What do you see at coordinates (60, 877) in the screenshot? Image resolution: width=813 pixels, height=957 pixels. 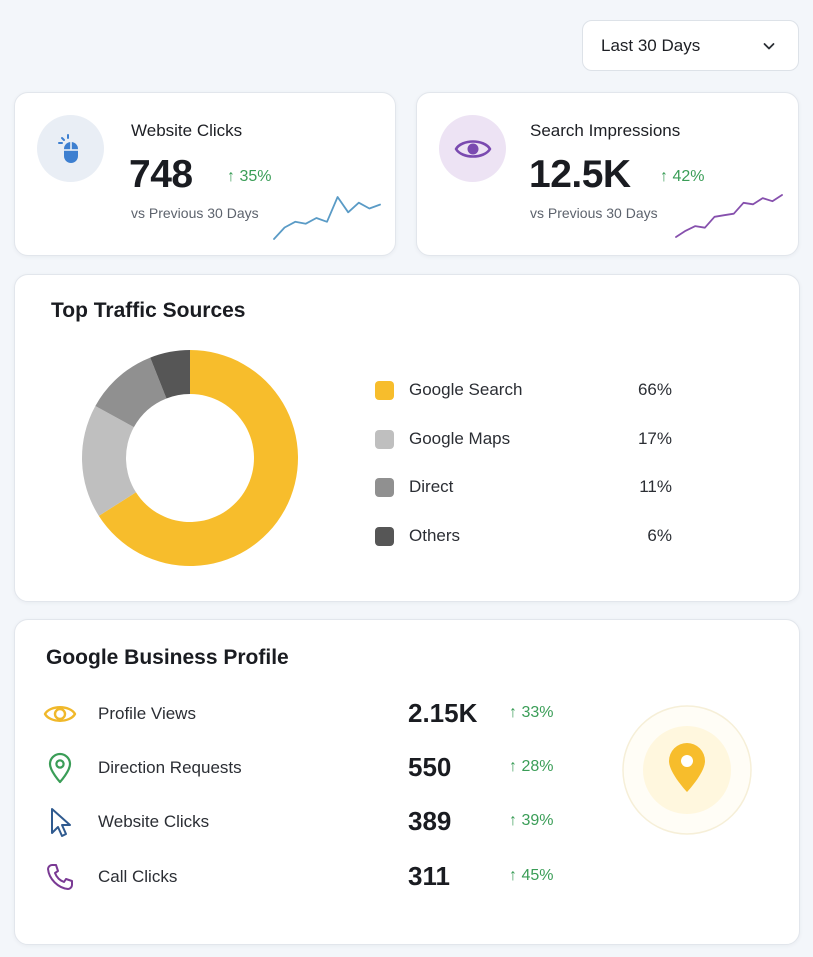 I see `phone-icon` at bounding box center [60, 877].